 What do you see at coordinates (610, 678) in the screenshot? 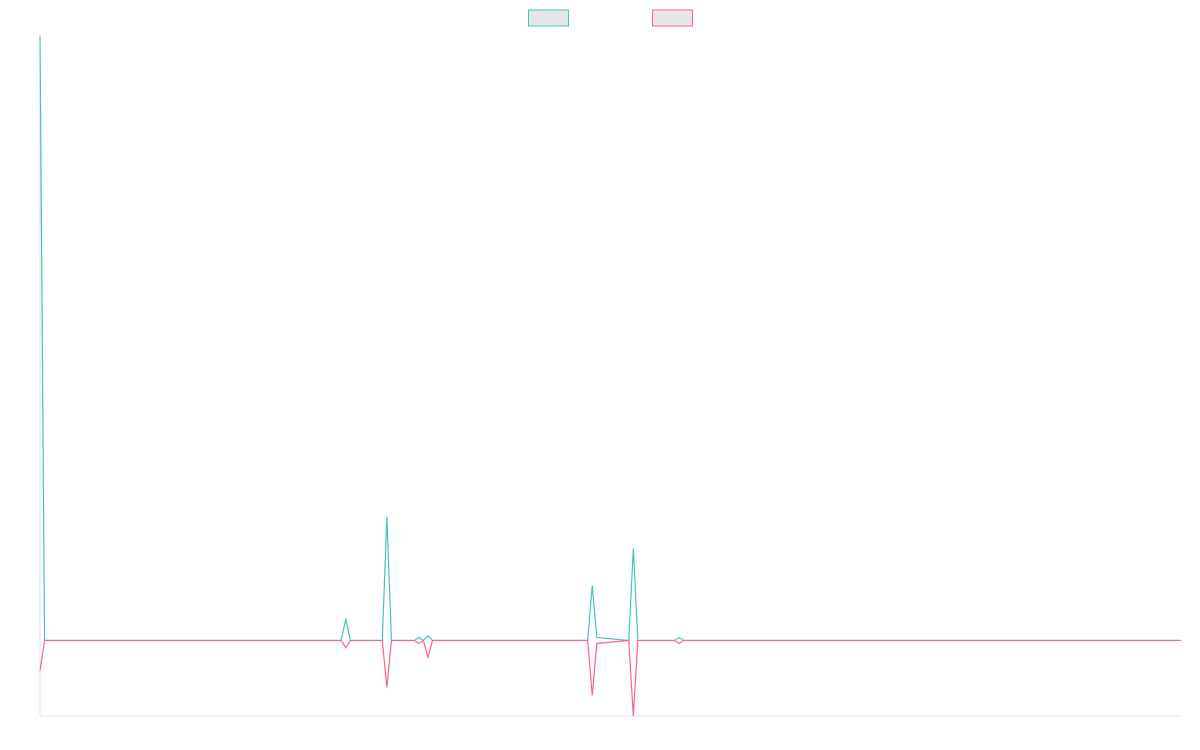
I see `line-series` at bounding box center [610, 678].